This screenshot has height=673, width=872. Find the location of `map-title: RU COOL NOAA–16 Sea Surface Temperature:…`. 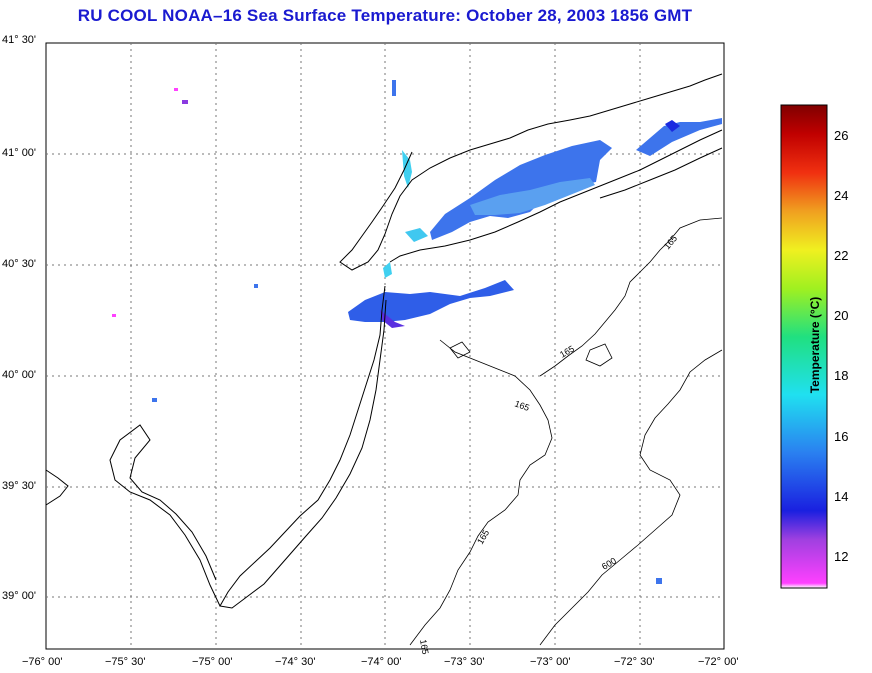

map-title: RU COOL NOAA–16 Sea Surface Temperature:… is located at coordinates (385, 15).